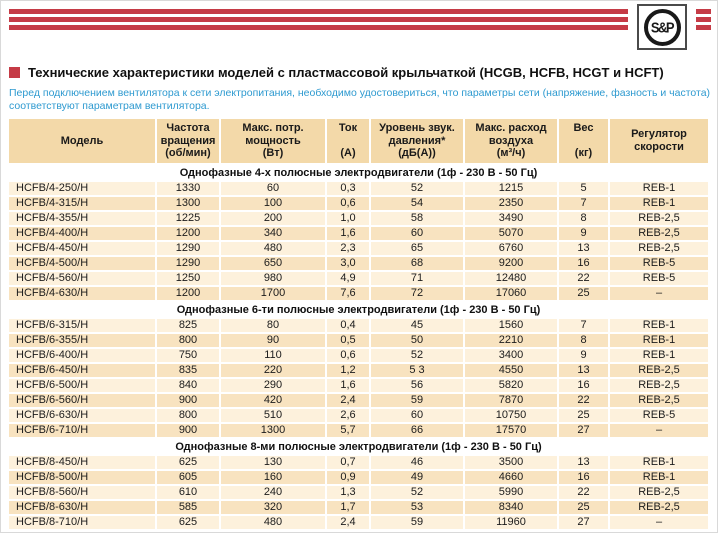 The height and width of the screenshot is (533, 718). Describe the element at coordinates (188, 522) in the screenshot. I see `cell-rpm: 625` at that location.